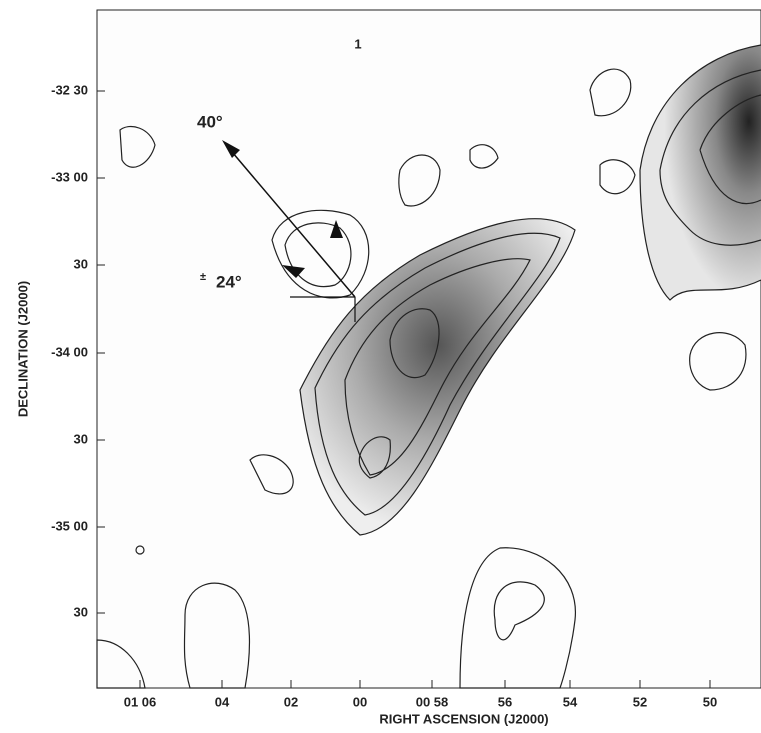 The height and width of the screenshot is (733, 761). What do you see at coordinates (69, 176) in the screenshot?
I see `y-tick-label: -33 00` at bounding box center [69, 176].